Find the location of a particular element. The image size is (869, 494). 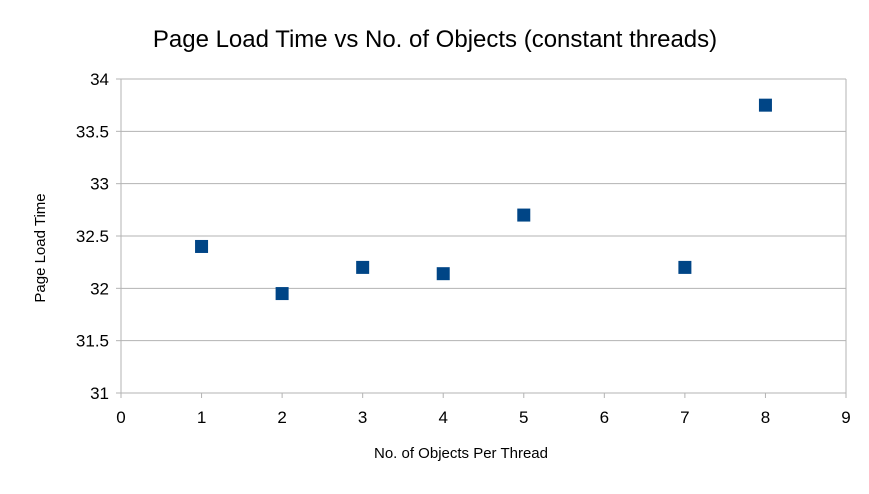

x-tick-label: 6 is located at coordinates (604, 417).